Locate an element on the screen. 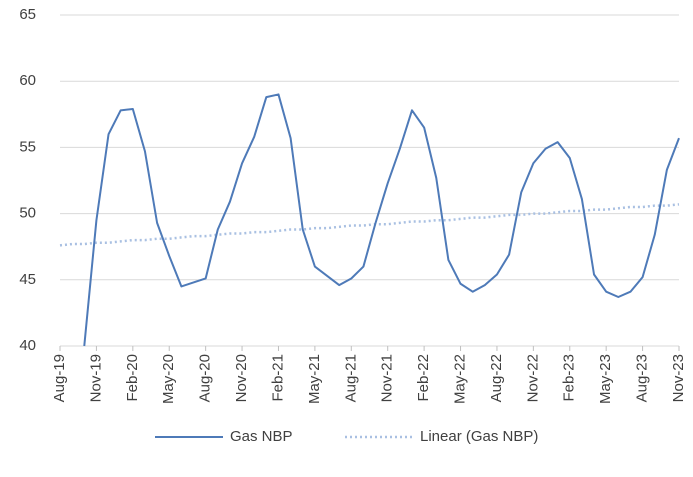 This screenshot has height=477, width=693. x-tick-label: Nov-21 is located at coordinates (387, 378).